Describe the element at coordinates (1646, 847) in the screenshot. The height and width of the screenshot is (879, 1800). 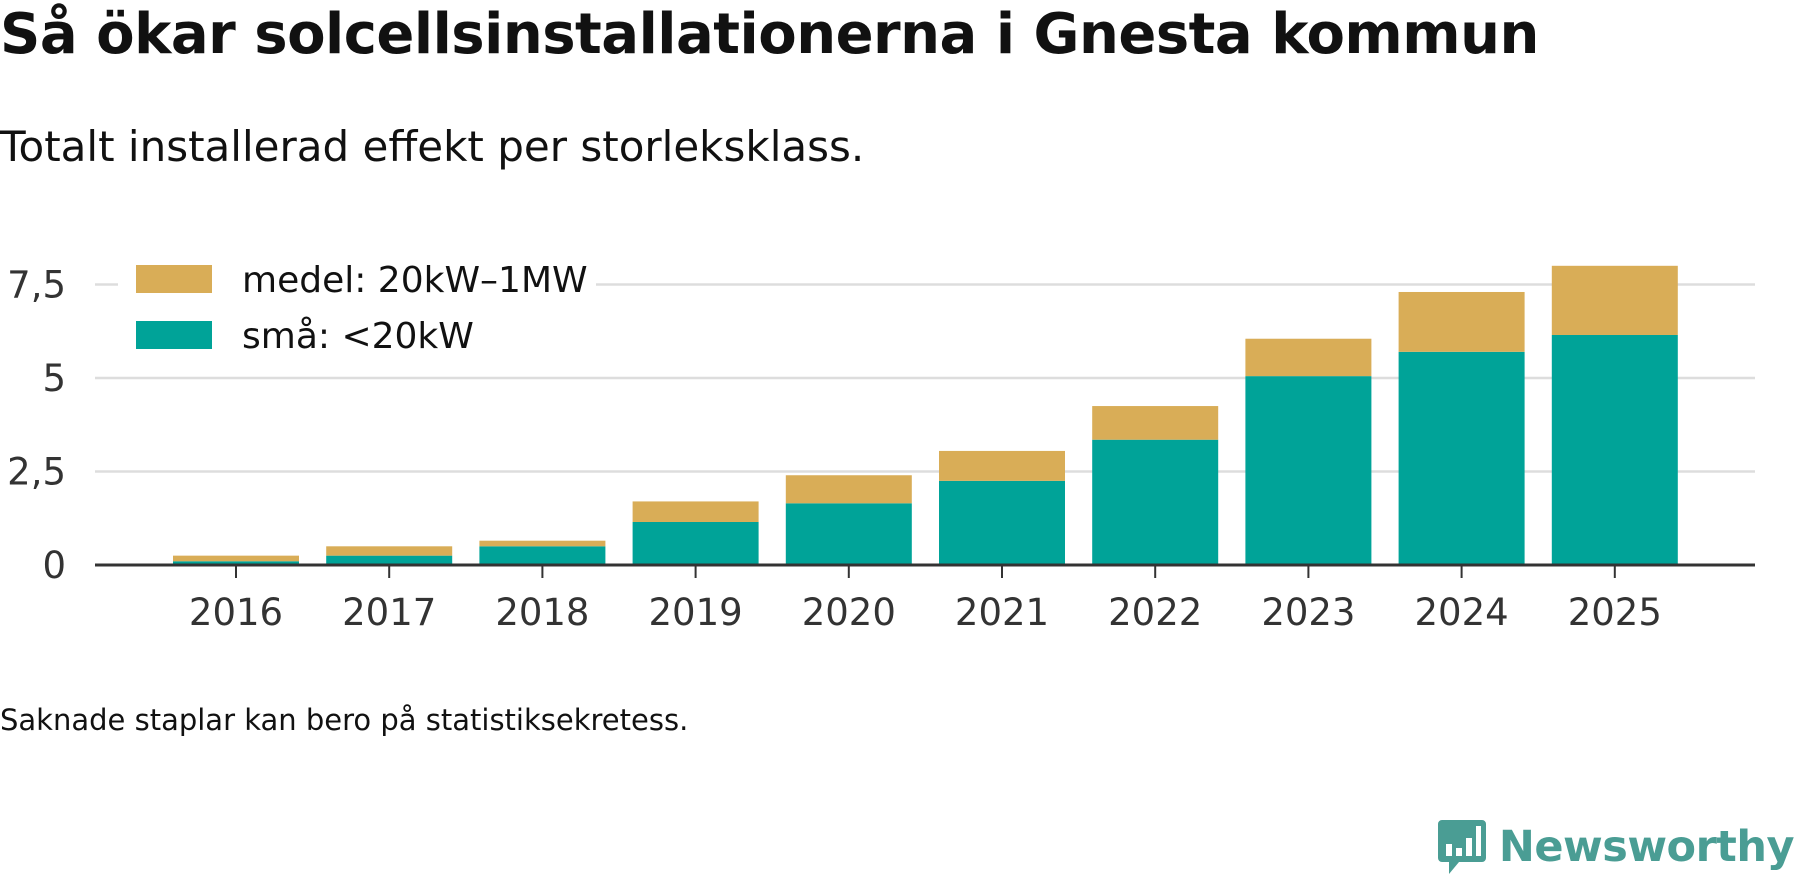
I see `brand-name: Newsworthy` at that location.